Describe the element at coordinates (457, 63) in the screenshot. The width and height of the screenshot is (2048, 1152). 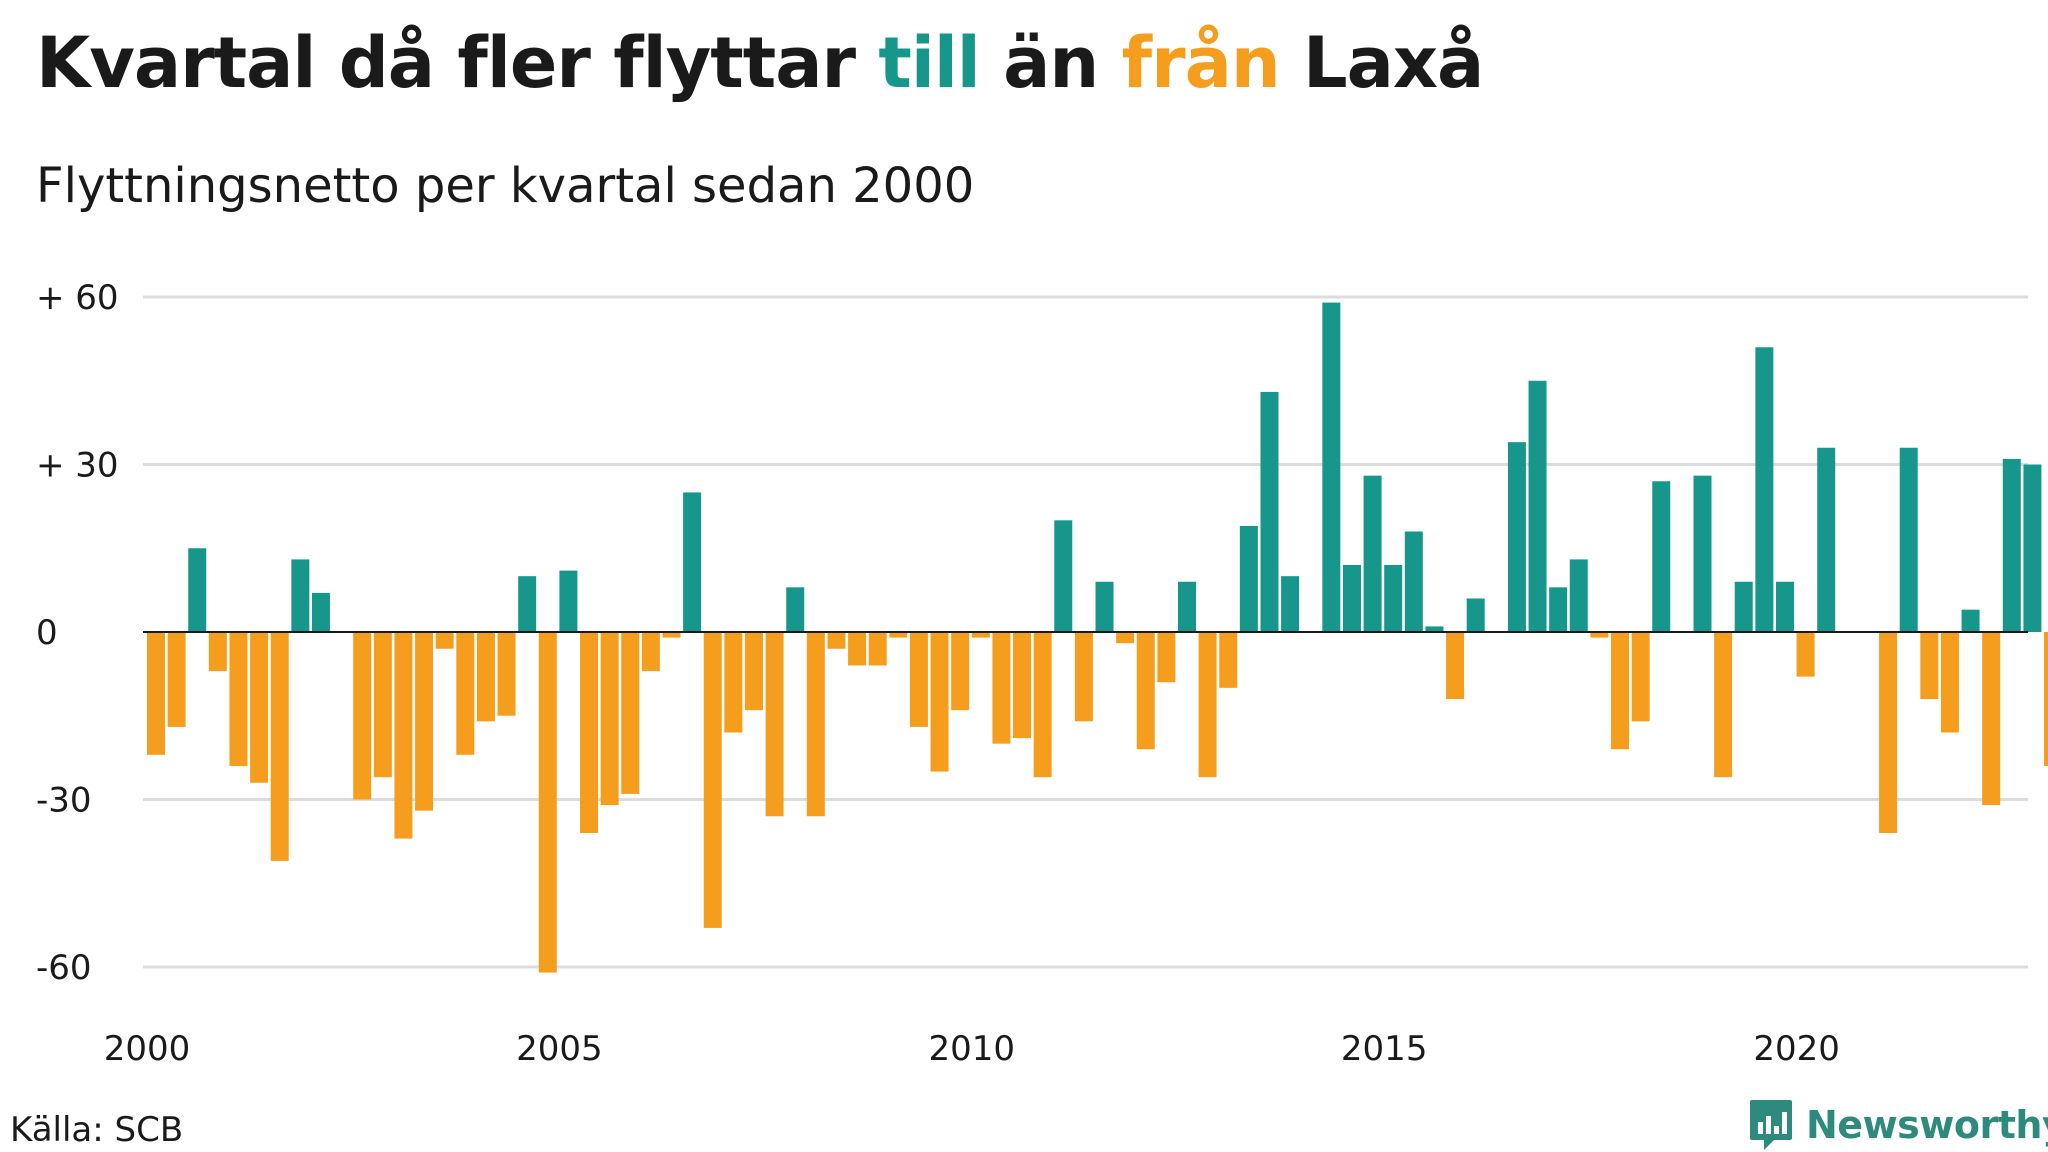
I see `title-part-1: Kvartal då fler flyttar` at that location.